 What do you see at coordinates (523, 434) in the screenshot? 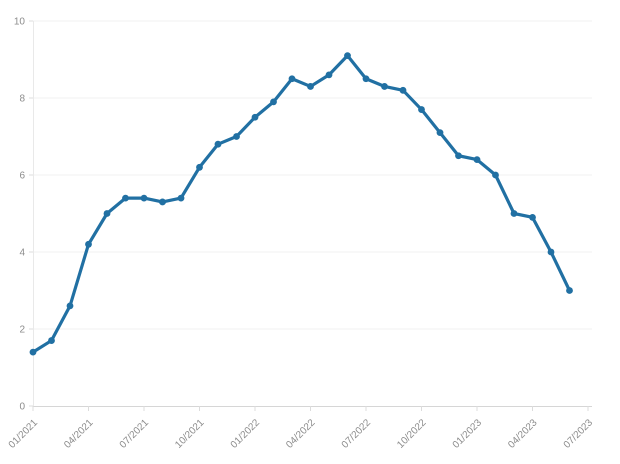
I see `x-tick-label: 04/2023` at bounding box center [523, 434].